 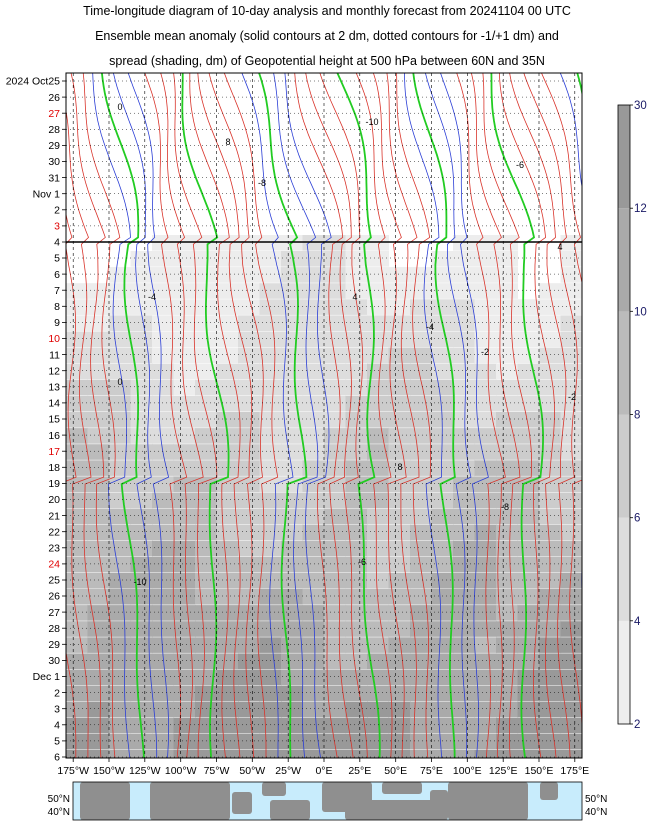 What do you see at coordinates (54, 565) in the screenshot?
I see `y-tick-label: 24` at bounding box center [54, 565].